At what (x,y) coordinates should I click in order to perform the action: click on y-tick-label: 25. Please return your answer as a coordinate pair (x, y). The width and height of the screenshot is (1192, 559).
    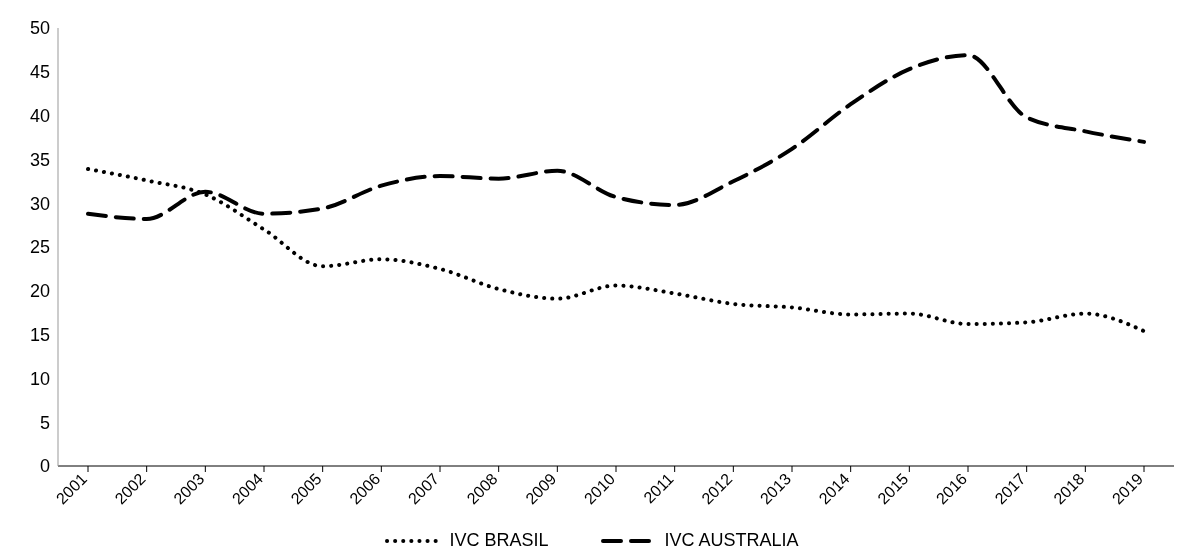
    Looking at the image, I should click on (39, 247).